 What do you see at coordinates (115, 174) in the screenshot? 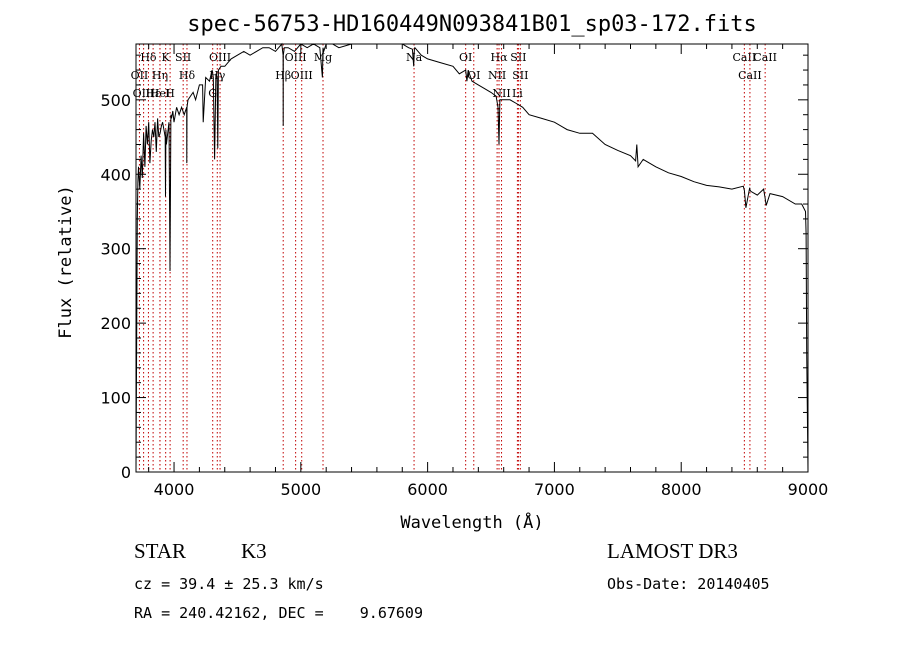
I see `y-tick-label-4: 400` at bounding box center [115, 174].